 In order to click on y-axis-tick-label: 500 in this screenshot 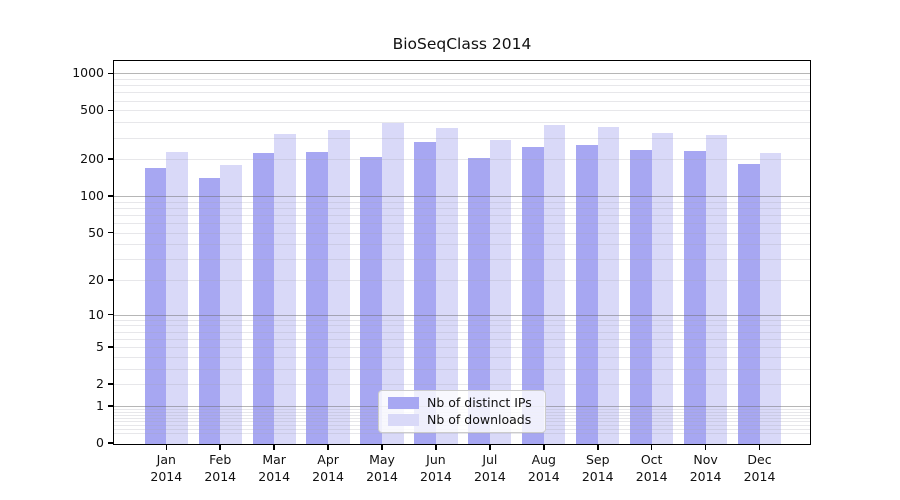, I will do `click(92, 110)`.